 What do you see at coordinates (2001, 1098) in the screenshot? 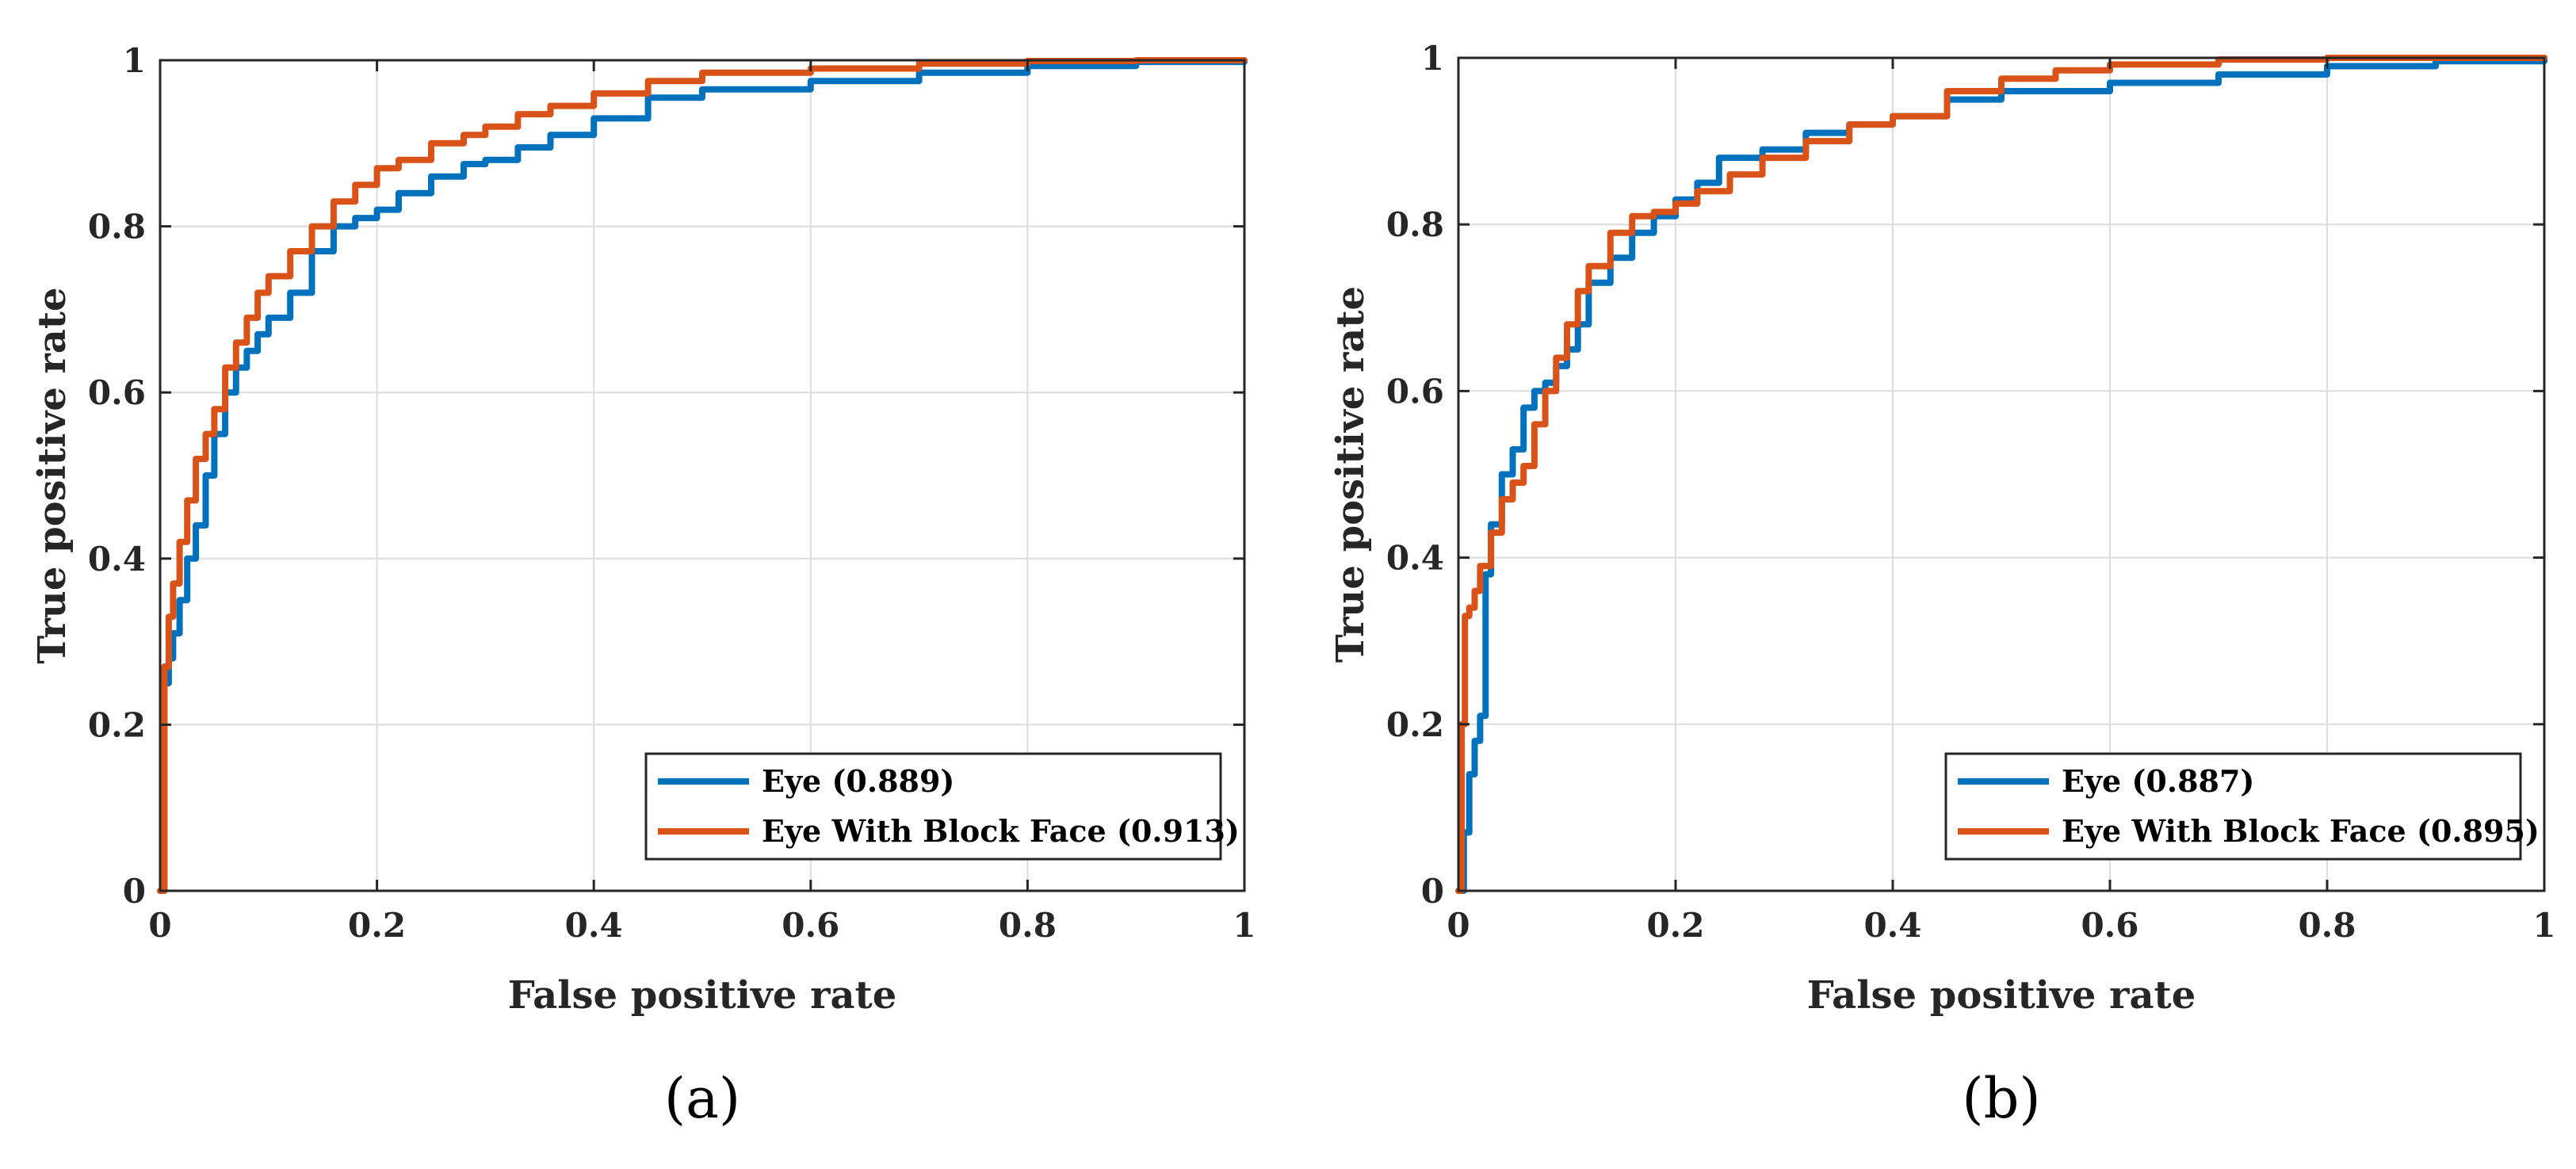
I see `panel-label: (b)` at bounding box center [2001, 1098].